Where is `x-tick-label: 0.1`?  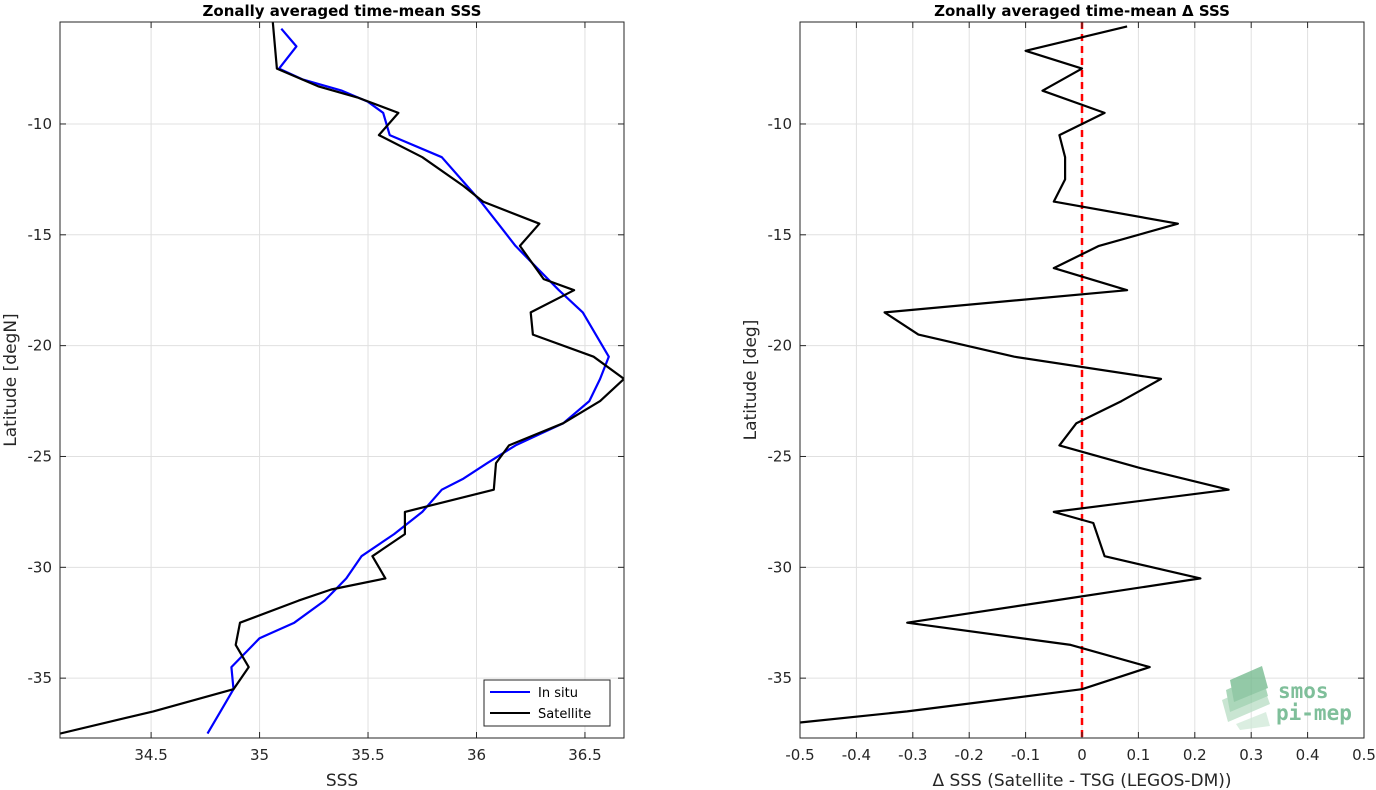 x-tick-label: 0.1 is located at coordinates (1138, 755).